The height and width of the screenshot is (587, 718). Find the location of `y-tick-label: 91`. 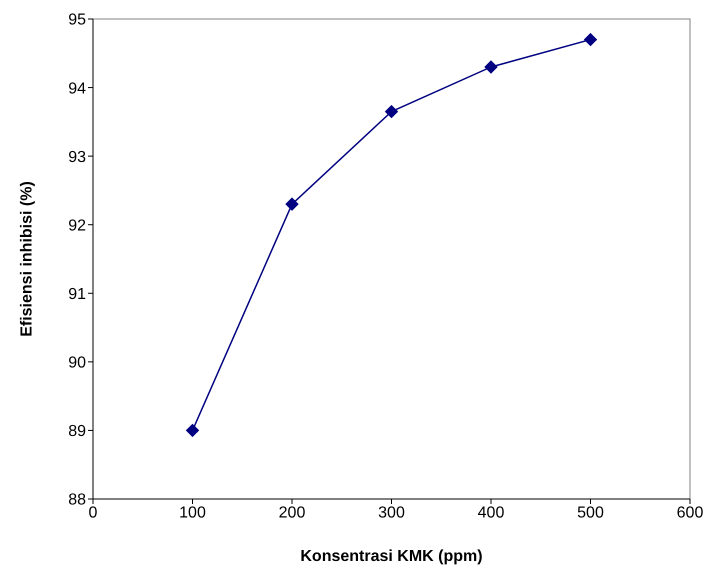

y-tick-label: 91 is located at coordinates (77, 294).